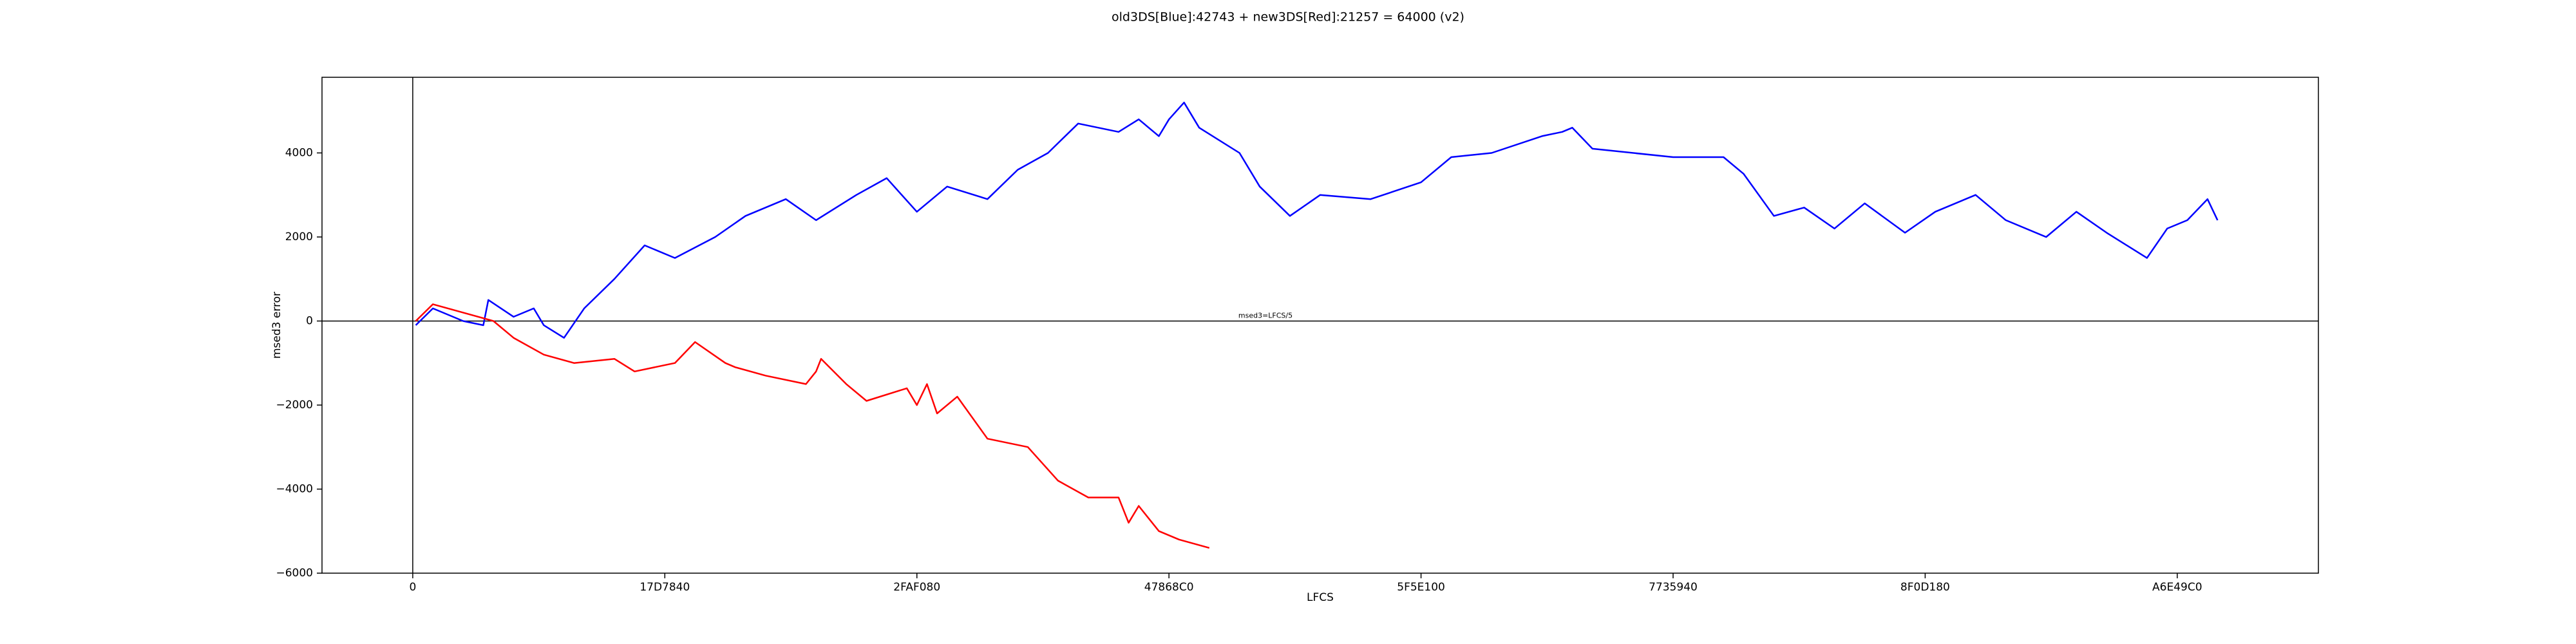 This screenshot has width=2576, height=644. Describe the element at coordinates (294, 489) in the screenshot. I see `y-tick-label: −4000` at that location.